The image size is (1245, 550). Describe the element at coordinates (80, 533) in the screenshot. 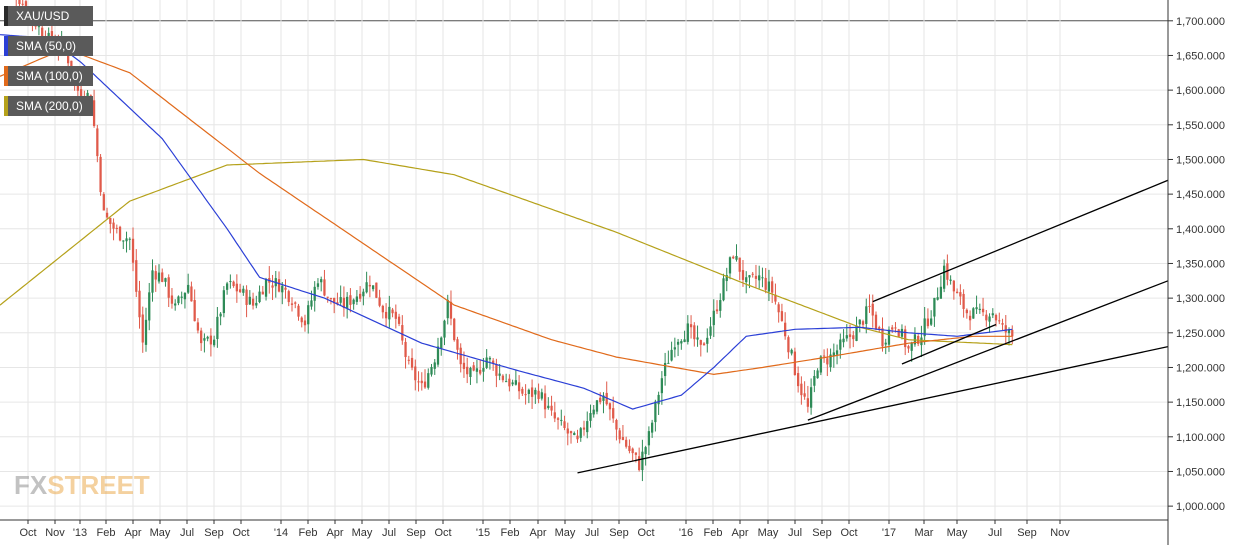

I see `x-tick-label: '13` at that location.